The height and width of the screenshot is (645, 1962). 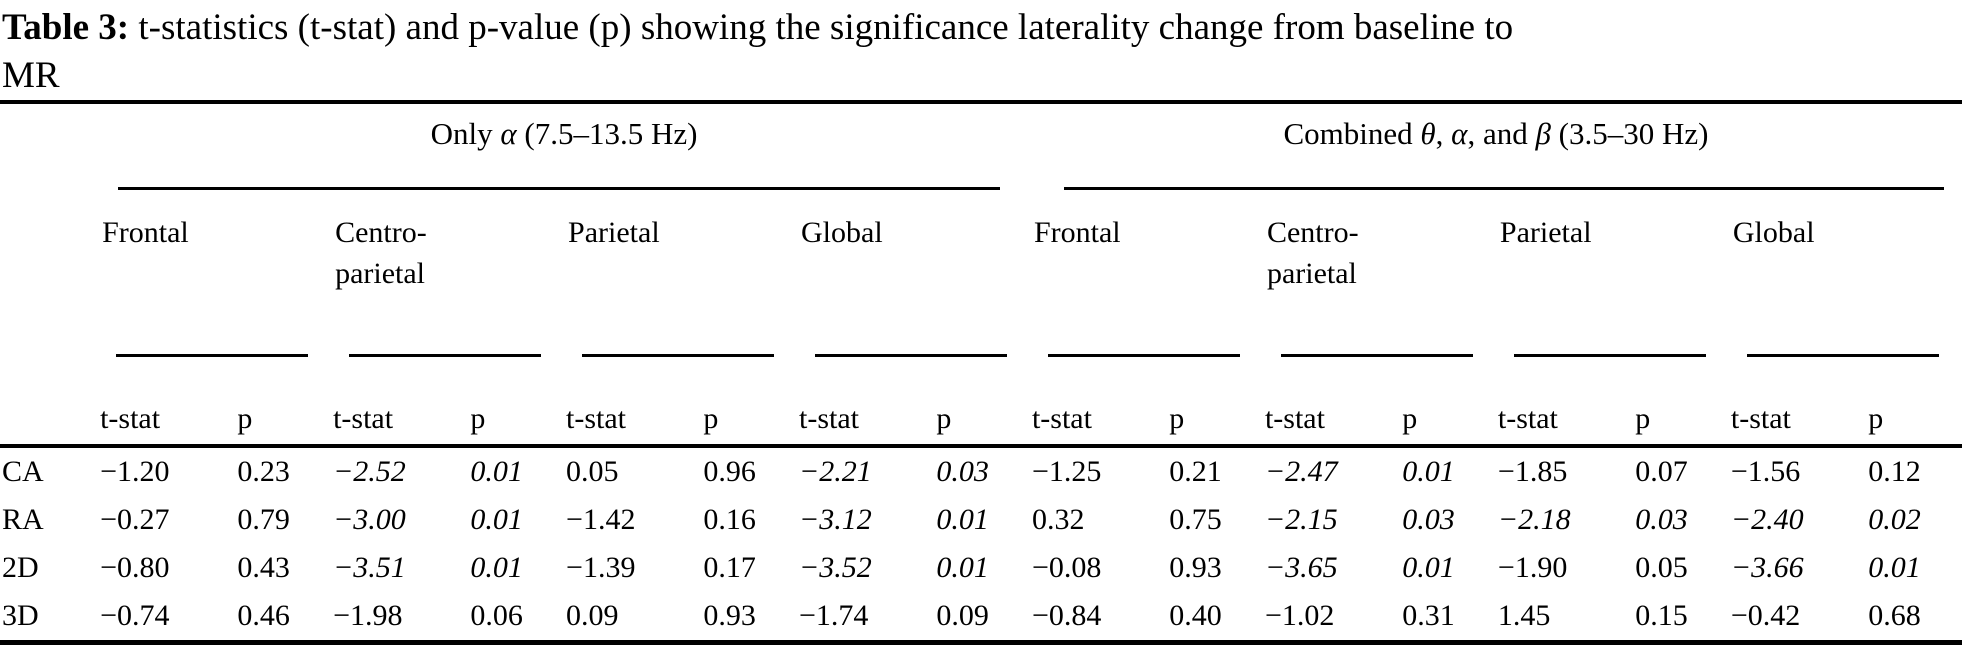 What do you see at coordinates (1894, 519) in the screenshot?
I see `cell: 0.02` at bounding box center [1894, 519].